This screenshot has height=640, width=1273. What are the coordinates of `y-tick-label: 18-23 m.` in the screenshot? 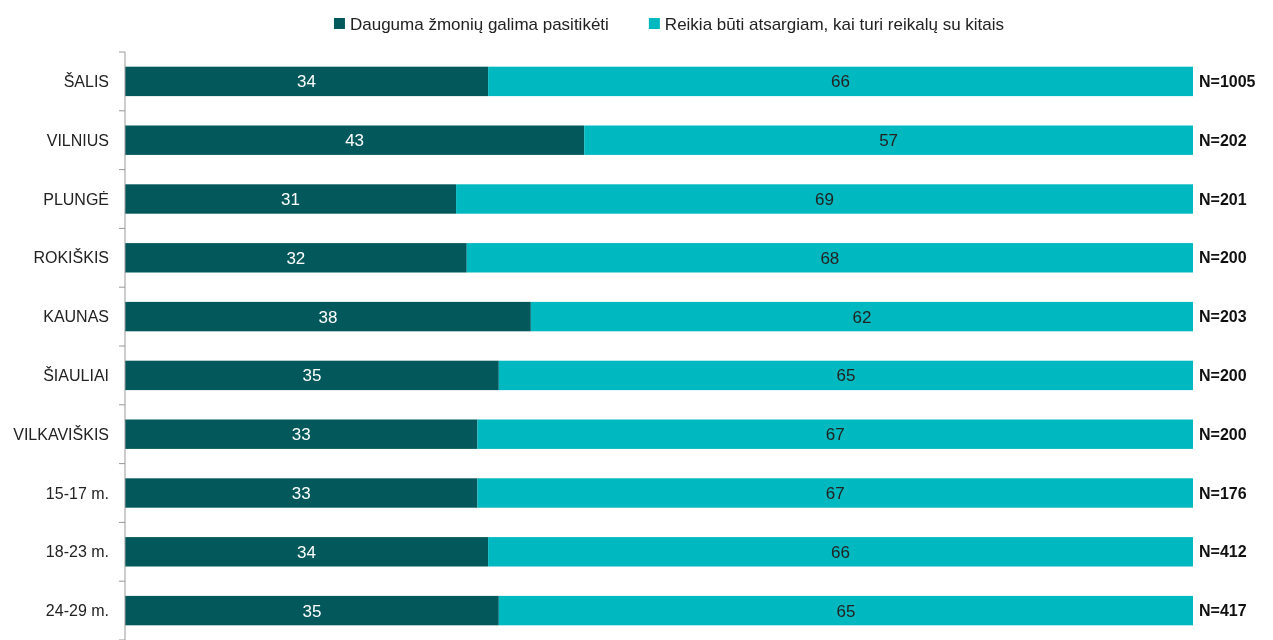 It's located at (77, 552).